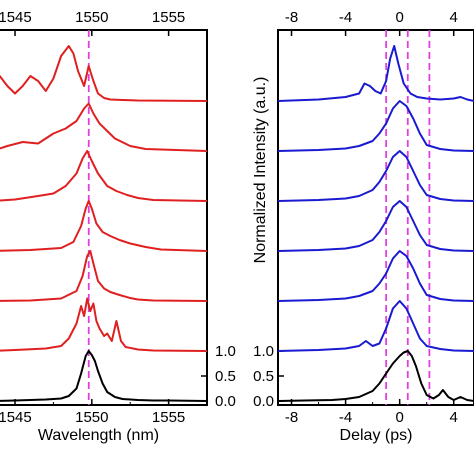  What do you see at coordinates (263, 401) in the screenshot?
I see `right-y-tick-label: 0.0` at bounding box center [263, 401].